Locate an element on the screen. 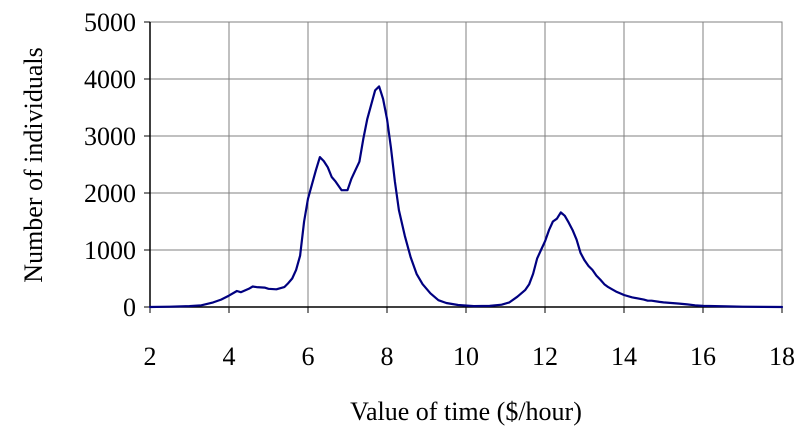  x-axis: 2 4 6 8 10 12 14 16 18 is located at coordinates (469, 338).